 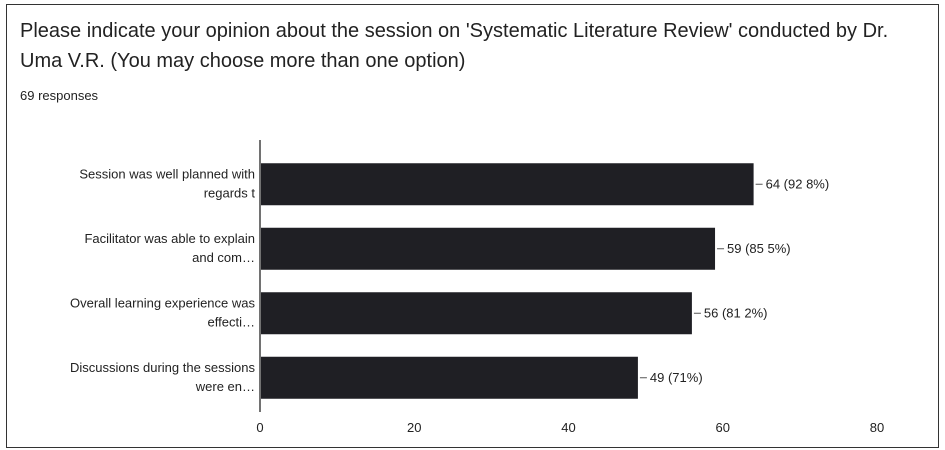 I want to click on data-label: 64 (92 8%), so click(x=798, y=183).